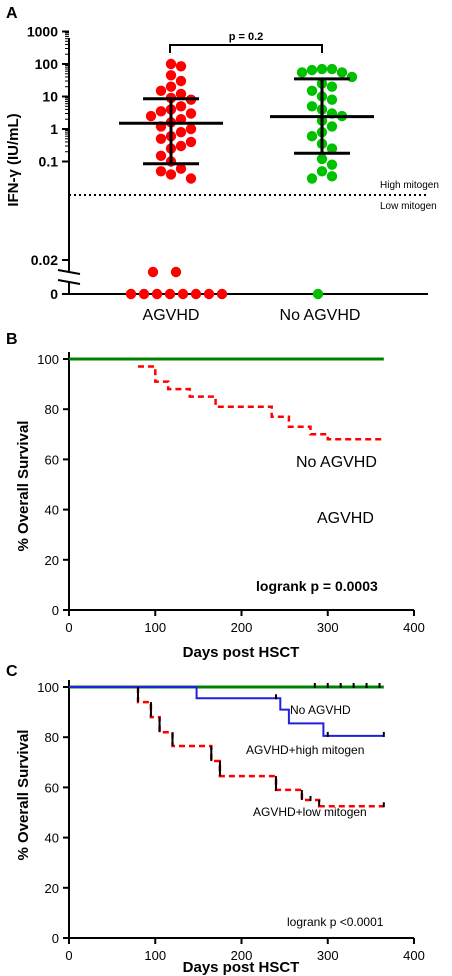 The image size is (452, 976). I want to click on x-tick-label: 200, so click(242, 627).